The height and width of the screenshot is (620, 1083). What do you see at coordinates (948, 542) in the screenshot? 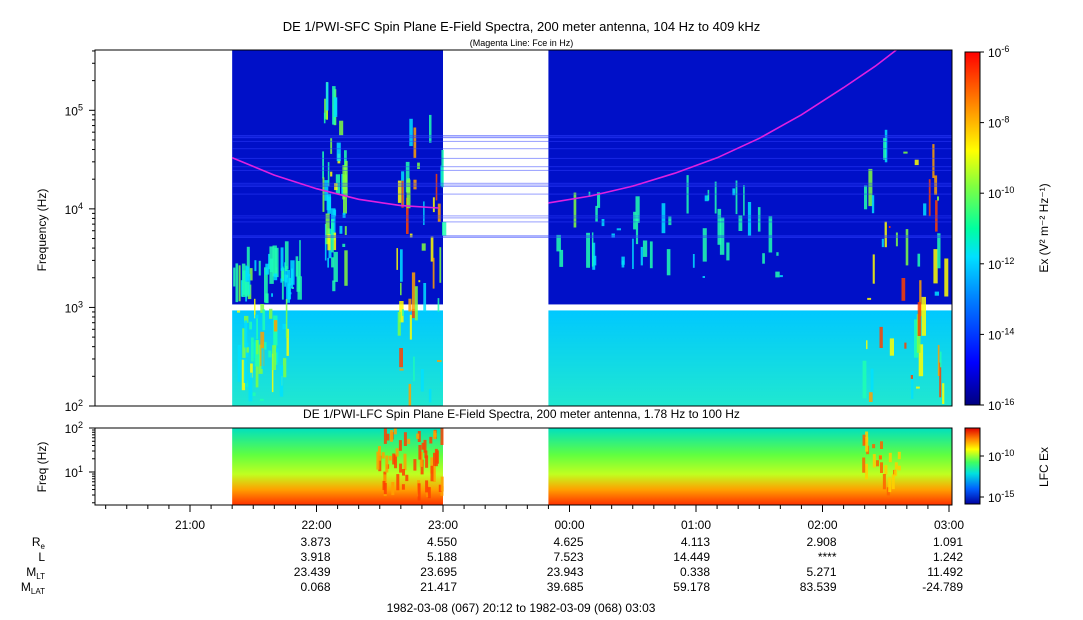
I see `ephemeris-value: 1.091` at bounding box center [948, 542].